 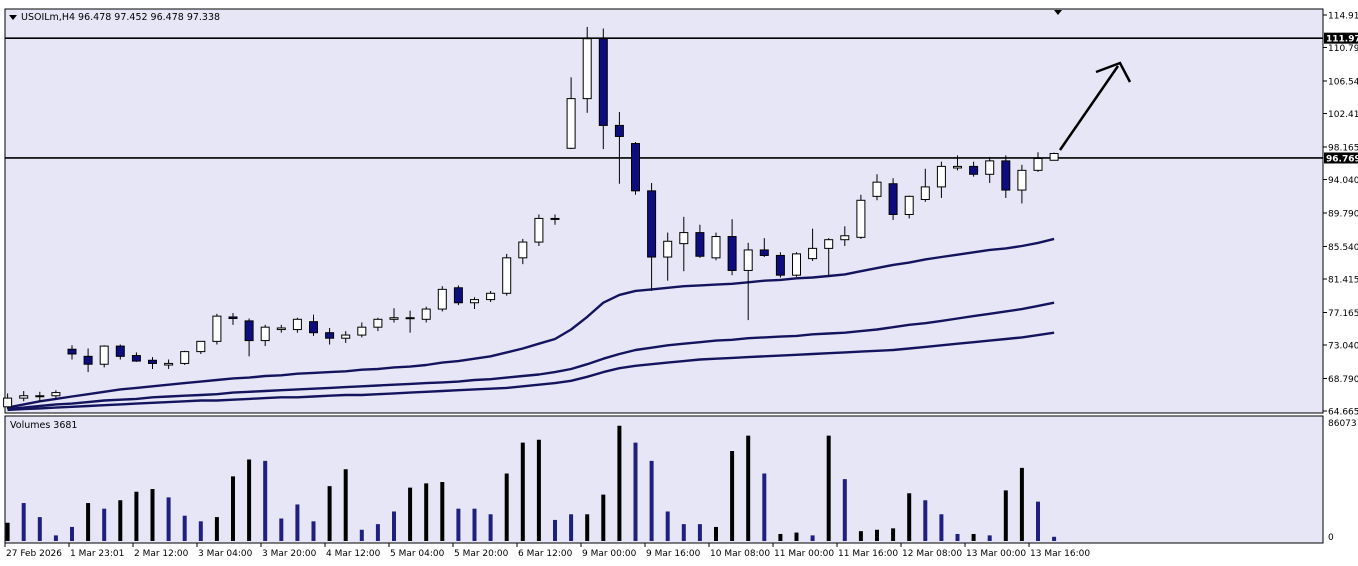 What do you see at coordinates (1331, 538) in the screenshot?
I see `volume-tick-label: 0` at bounding box center [1331, 538].